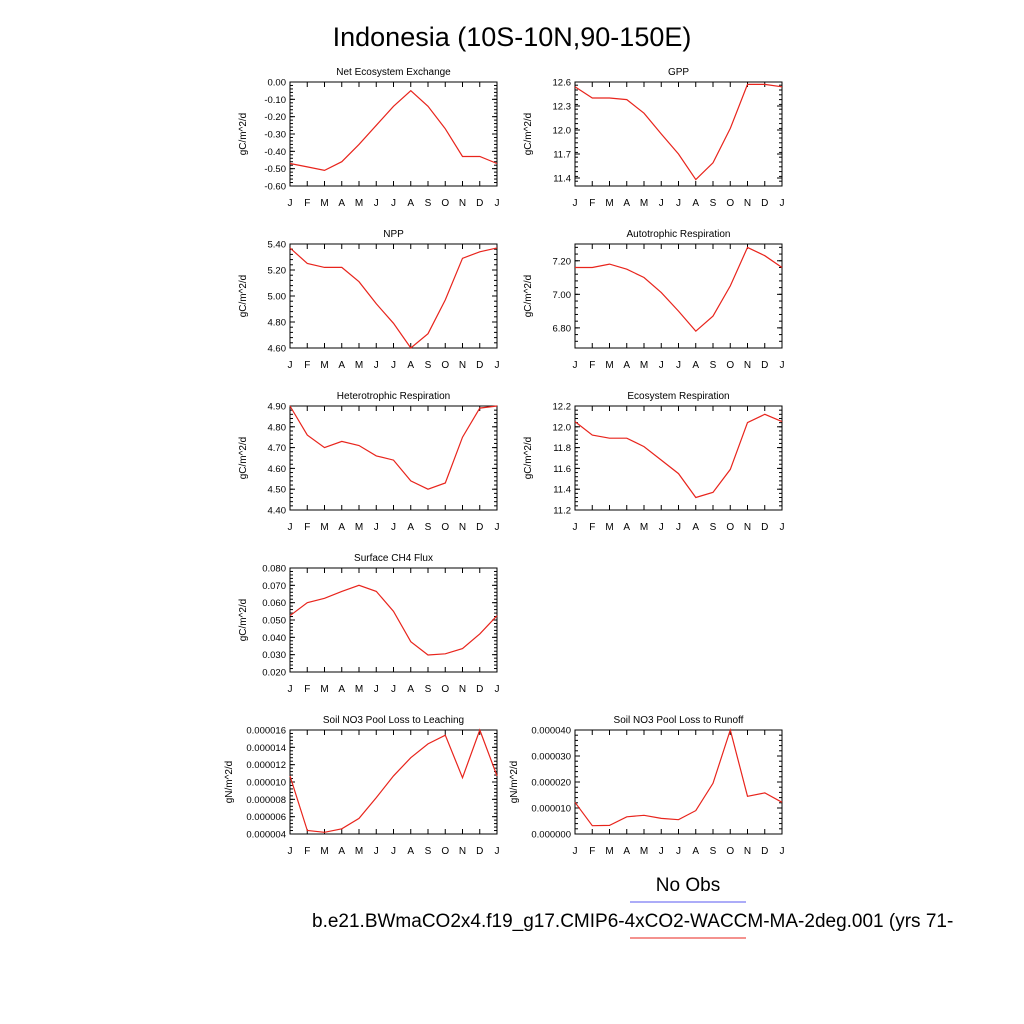 The width and height of the screenshot is (1024, 1024). I want to click on y-tick-label: 0.000040, so click(551, 731).